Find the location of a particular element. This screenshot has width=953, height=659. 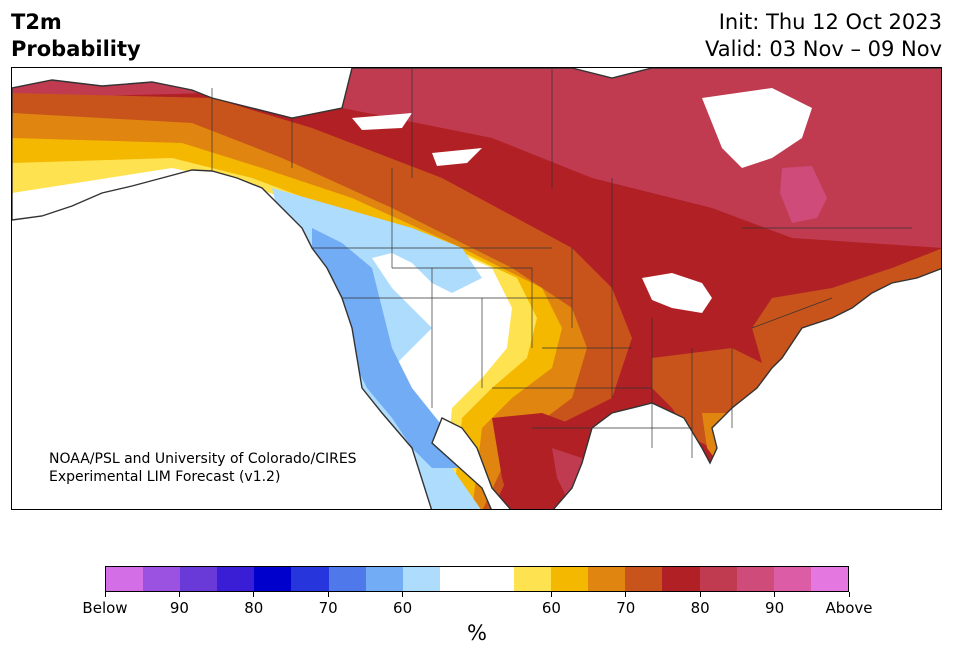

colorbar is located at coordinates (477, 579).